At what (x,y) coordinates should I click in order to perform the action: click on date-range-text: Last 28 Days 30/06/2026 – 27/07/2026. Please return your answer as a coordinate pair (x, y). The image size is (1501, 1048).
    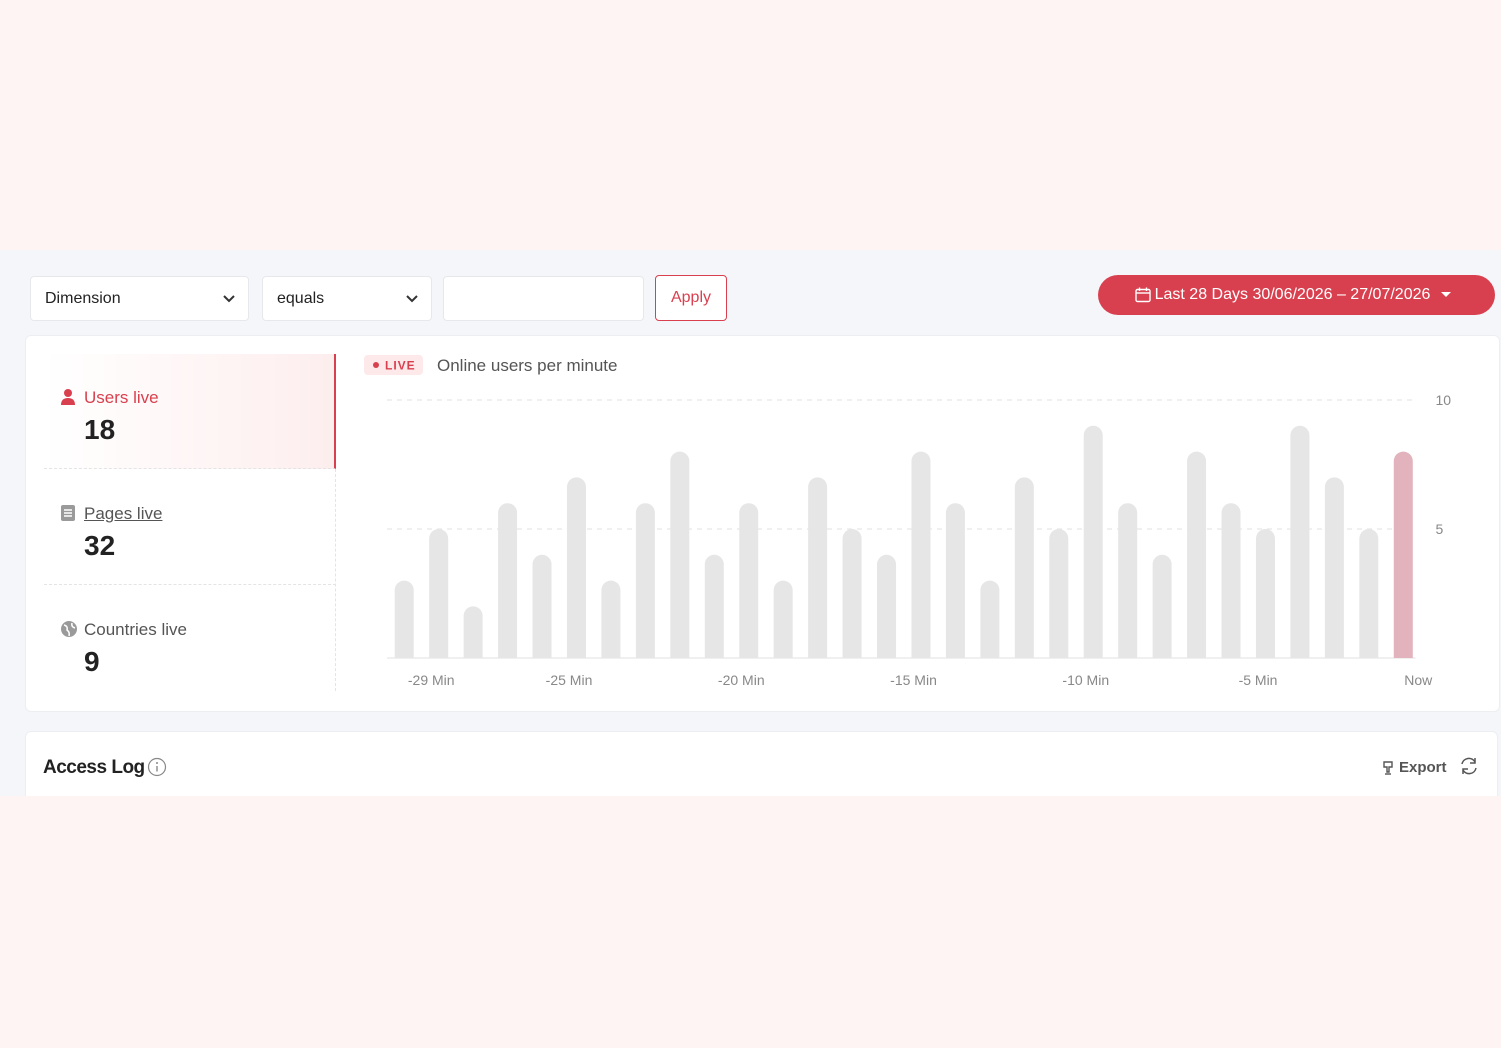
    Looking at the image, I should click on (1292, 294).